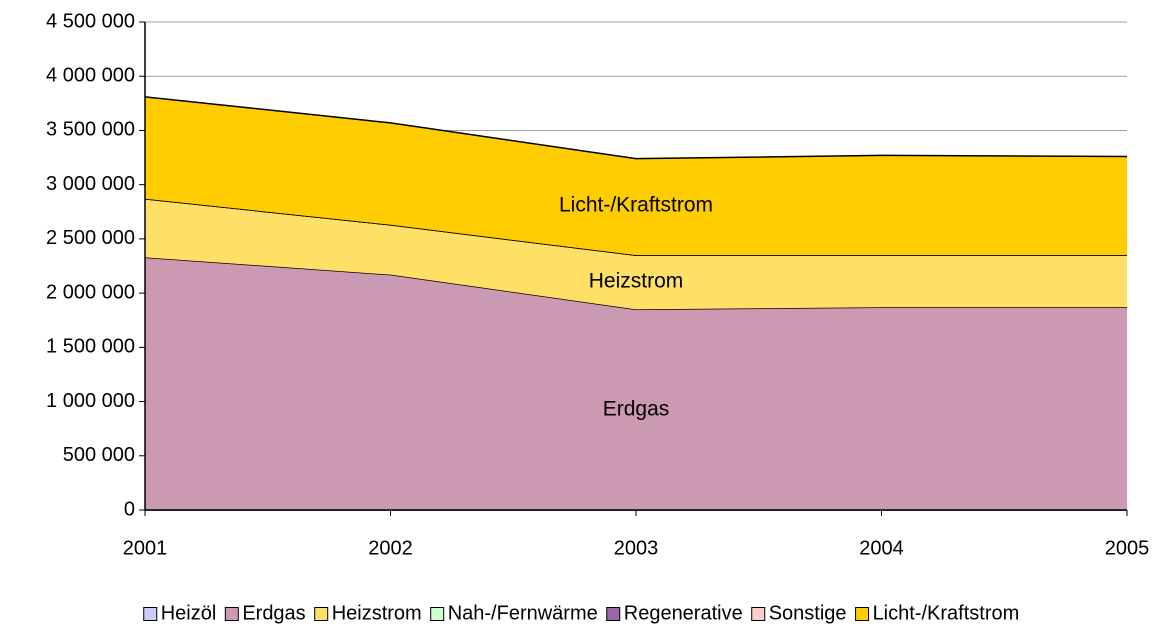 The image size is (1163, 629). Describe the element at coordinates (377, 613) in the screenshot. I see `legend-label: Heizstrom` at that location.